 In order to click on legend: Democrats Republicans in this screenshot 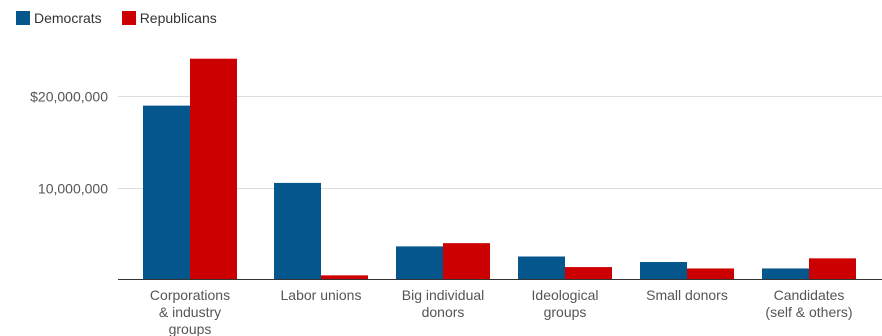, I will do `click(126, 18)`.